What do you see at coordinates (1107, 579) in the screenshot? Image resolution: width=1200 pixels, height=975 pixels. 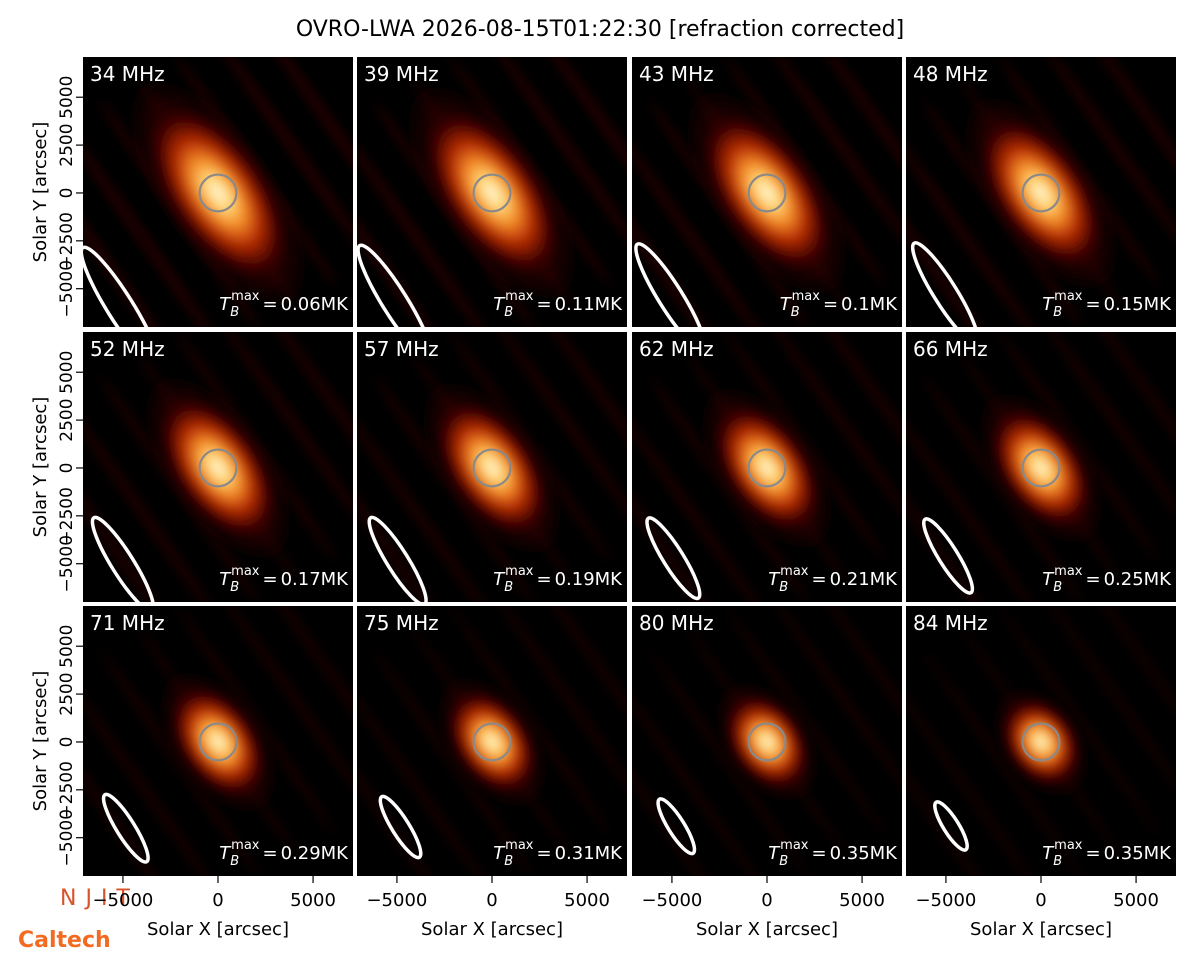 I see `tmax-label: TBmax = 0.25MK` at bounding box center [1107, 579].